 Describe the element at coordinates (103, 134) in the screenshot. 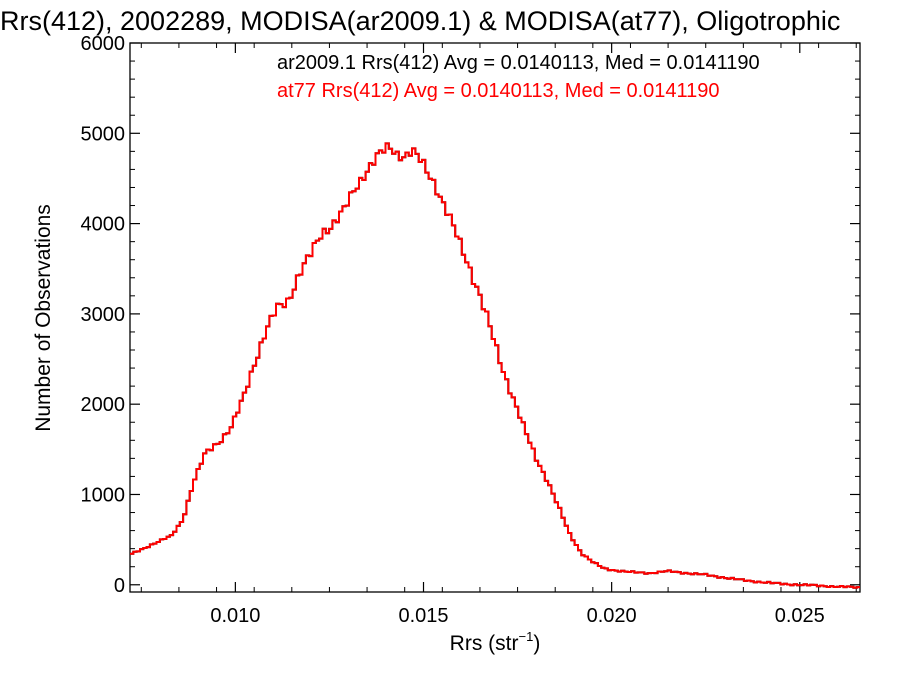

I see `y-tick-label-5: 5000` at that location.